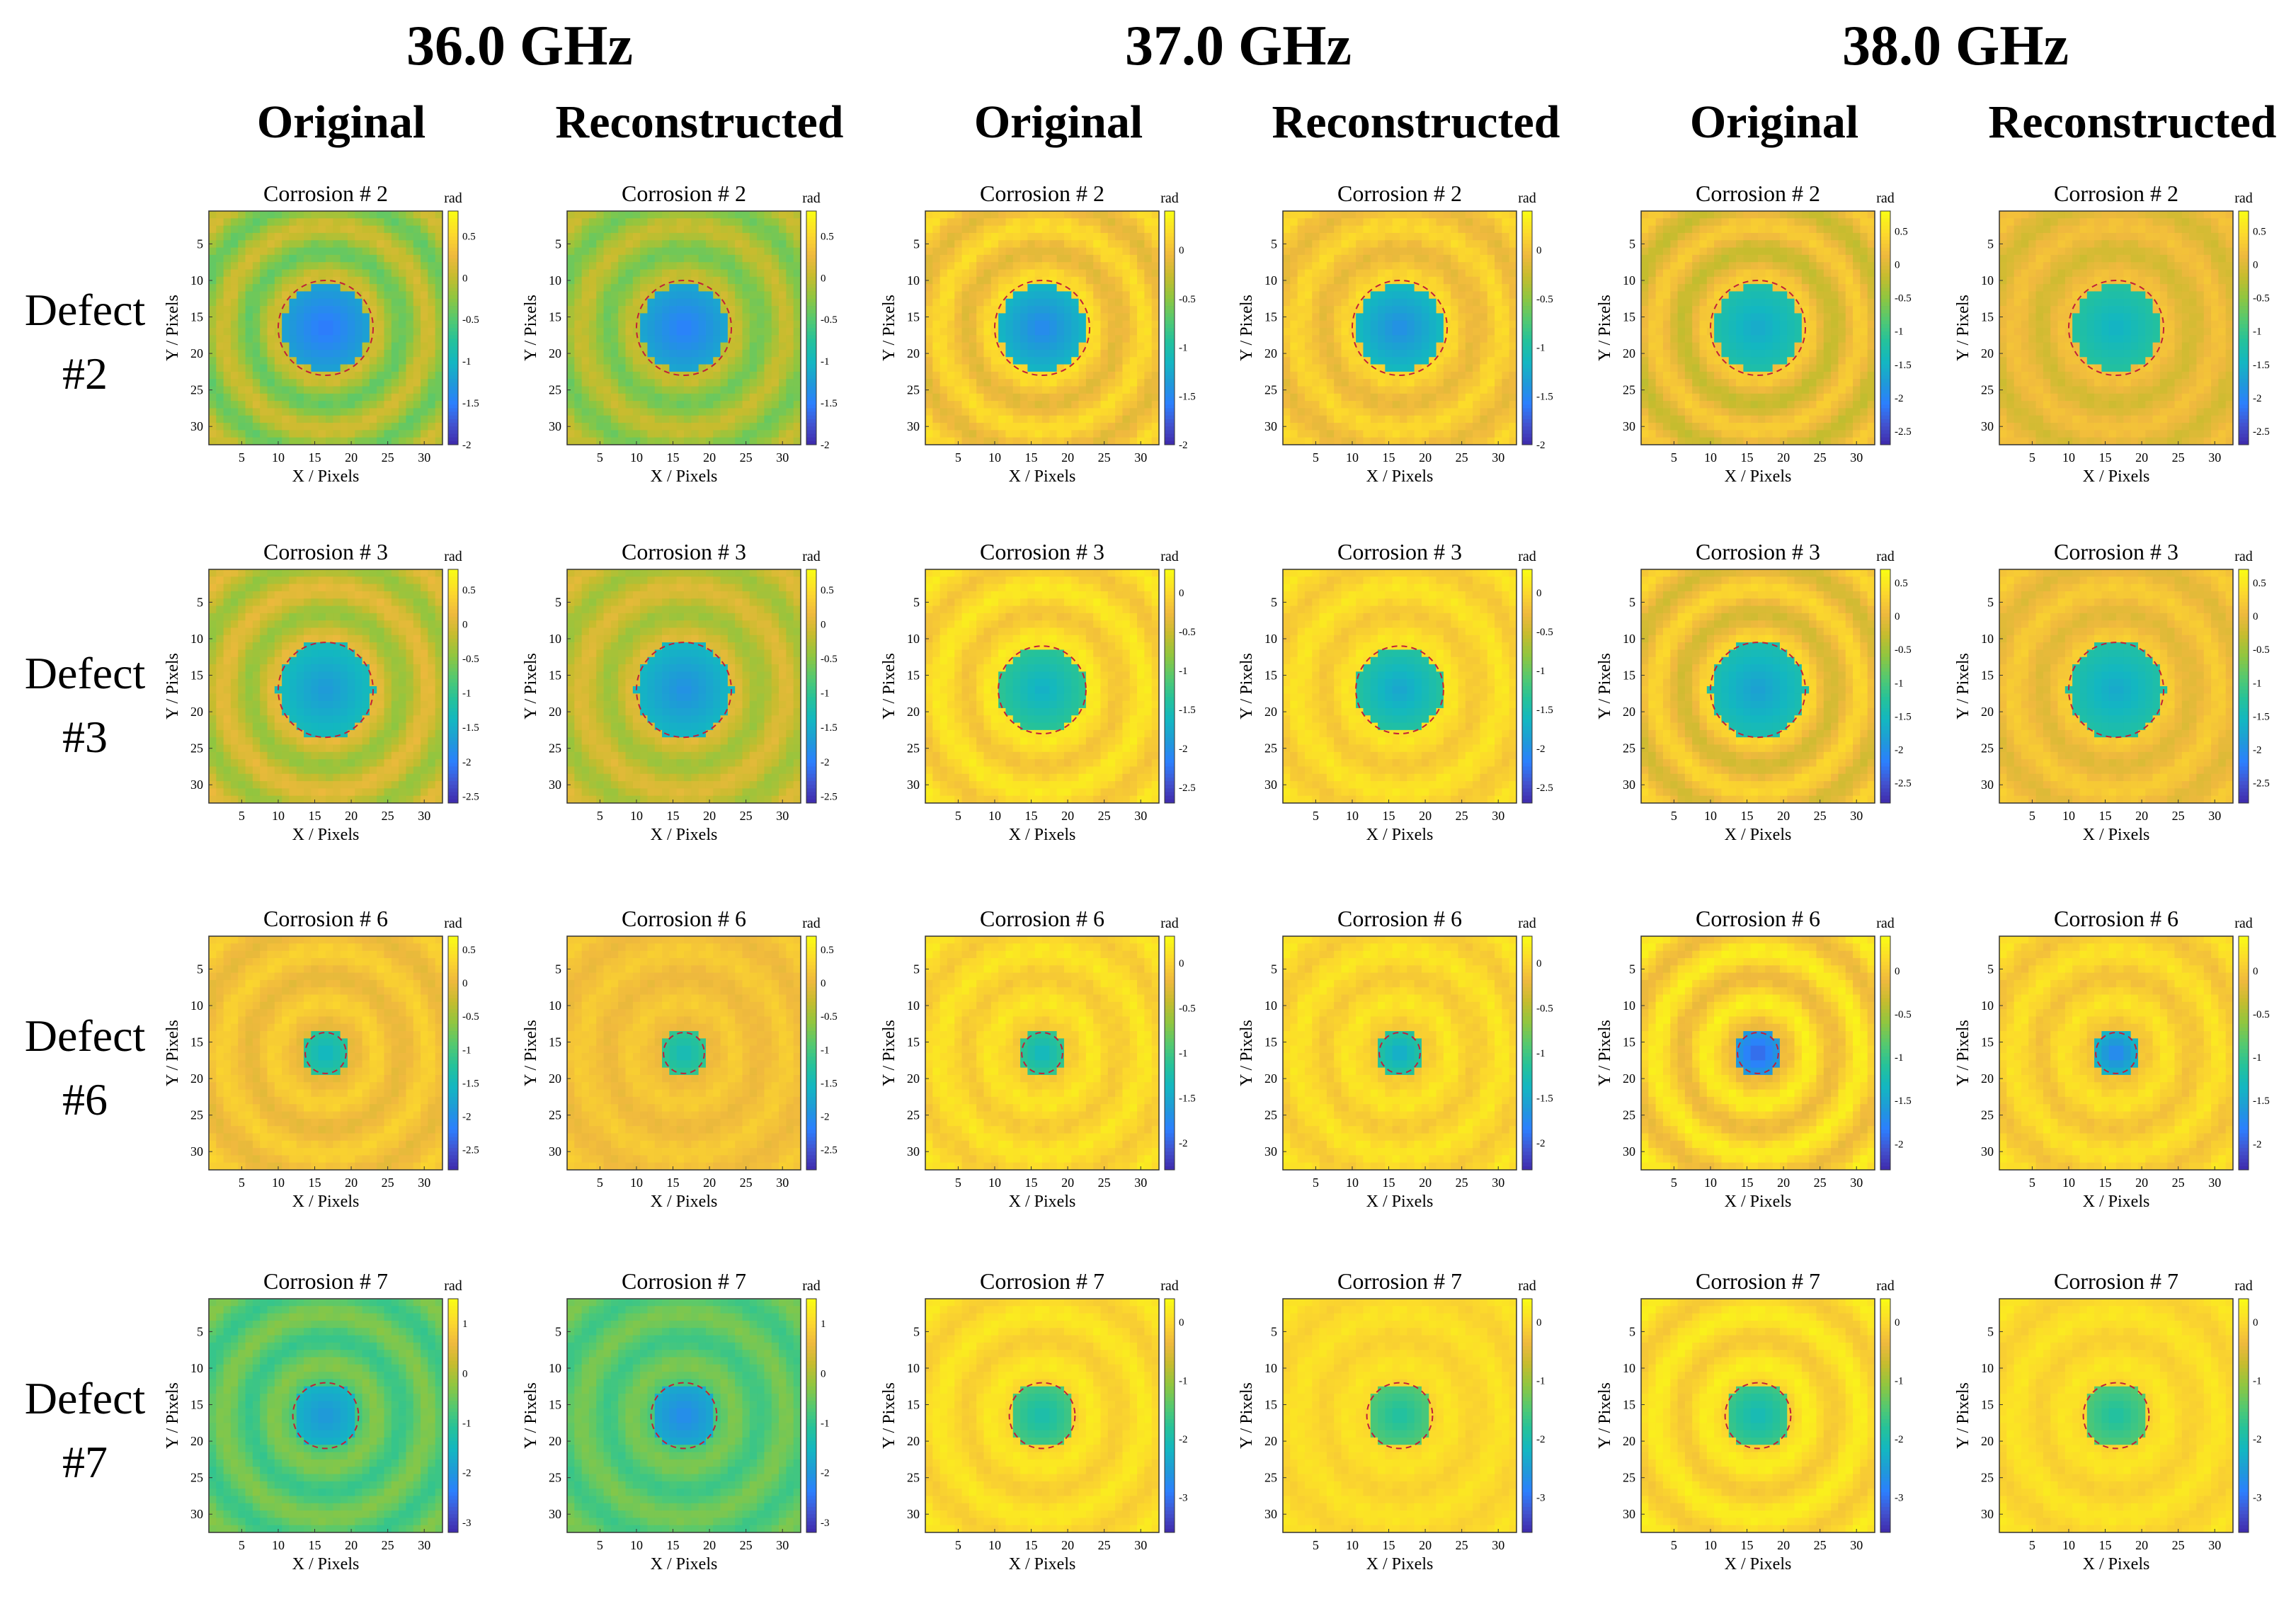 The height and width of the screenshot is (1599, 2296). I want to click on colorbar-tick-label: -2, so click(467, 445).